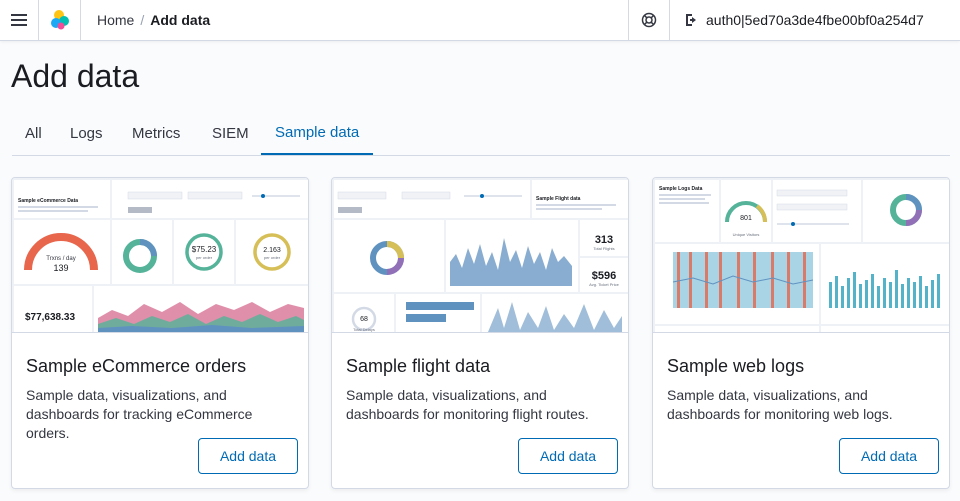 The height and width of the screenshot is (501, 960). I want to click on page-title: Add data, so click(75, 76).